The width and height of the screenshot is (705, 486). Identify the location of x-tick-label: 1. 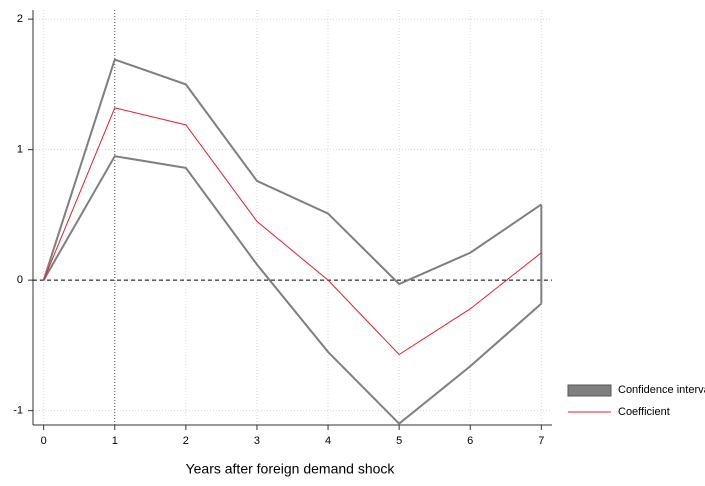
(115, 441).